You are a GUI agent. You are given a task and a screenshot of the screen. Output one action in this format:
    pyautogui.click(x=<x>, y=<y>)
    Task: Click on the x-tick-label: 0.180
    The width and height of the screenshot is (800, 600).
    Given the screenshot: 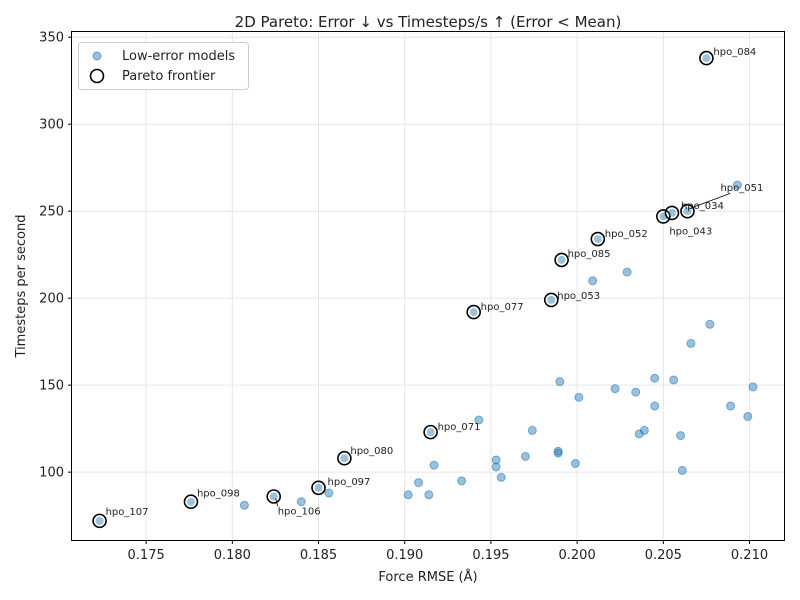 What is the action you would take?
    pyautogui.click(x=232, y=555)
    